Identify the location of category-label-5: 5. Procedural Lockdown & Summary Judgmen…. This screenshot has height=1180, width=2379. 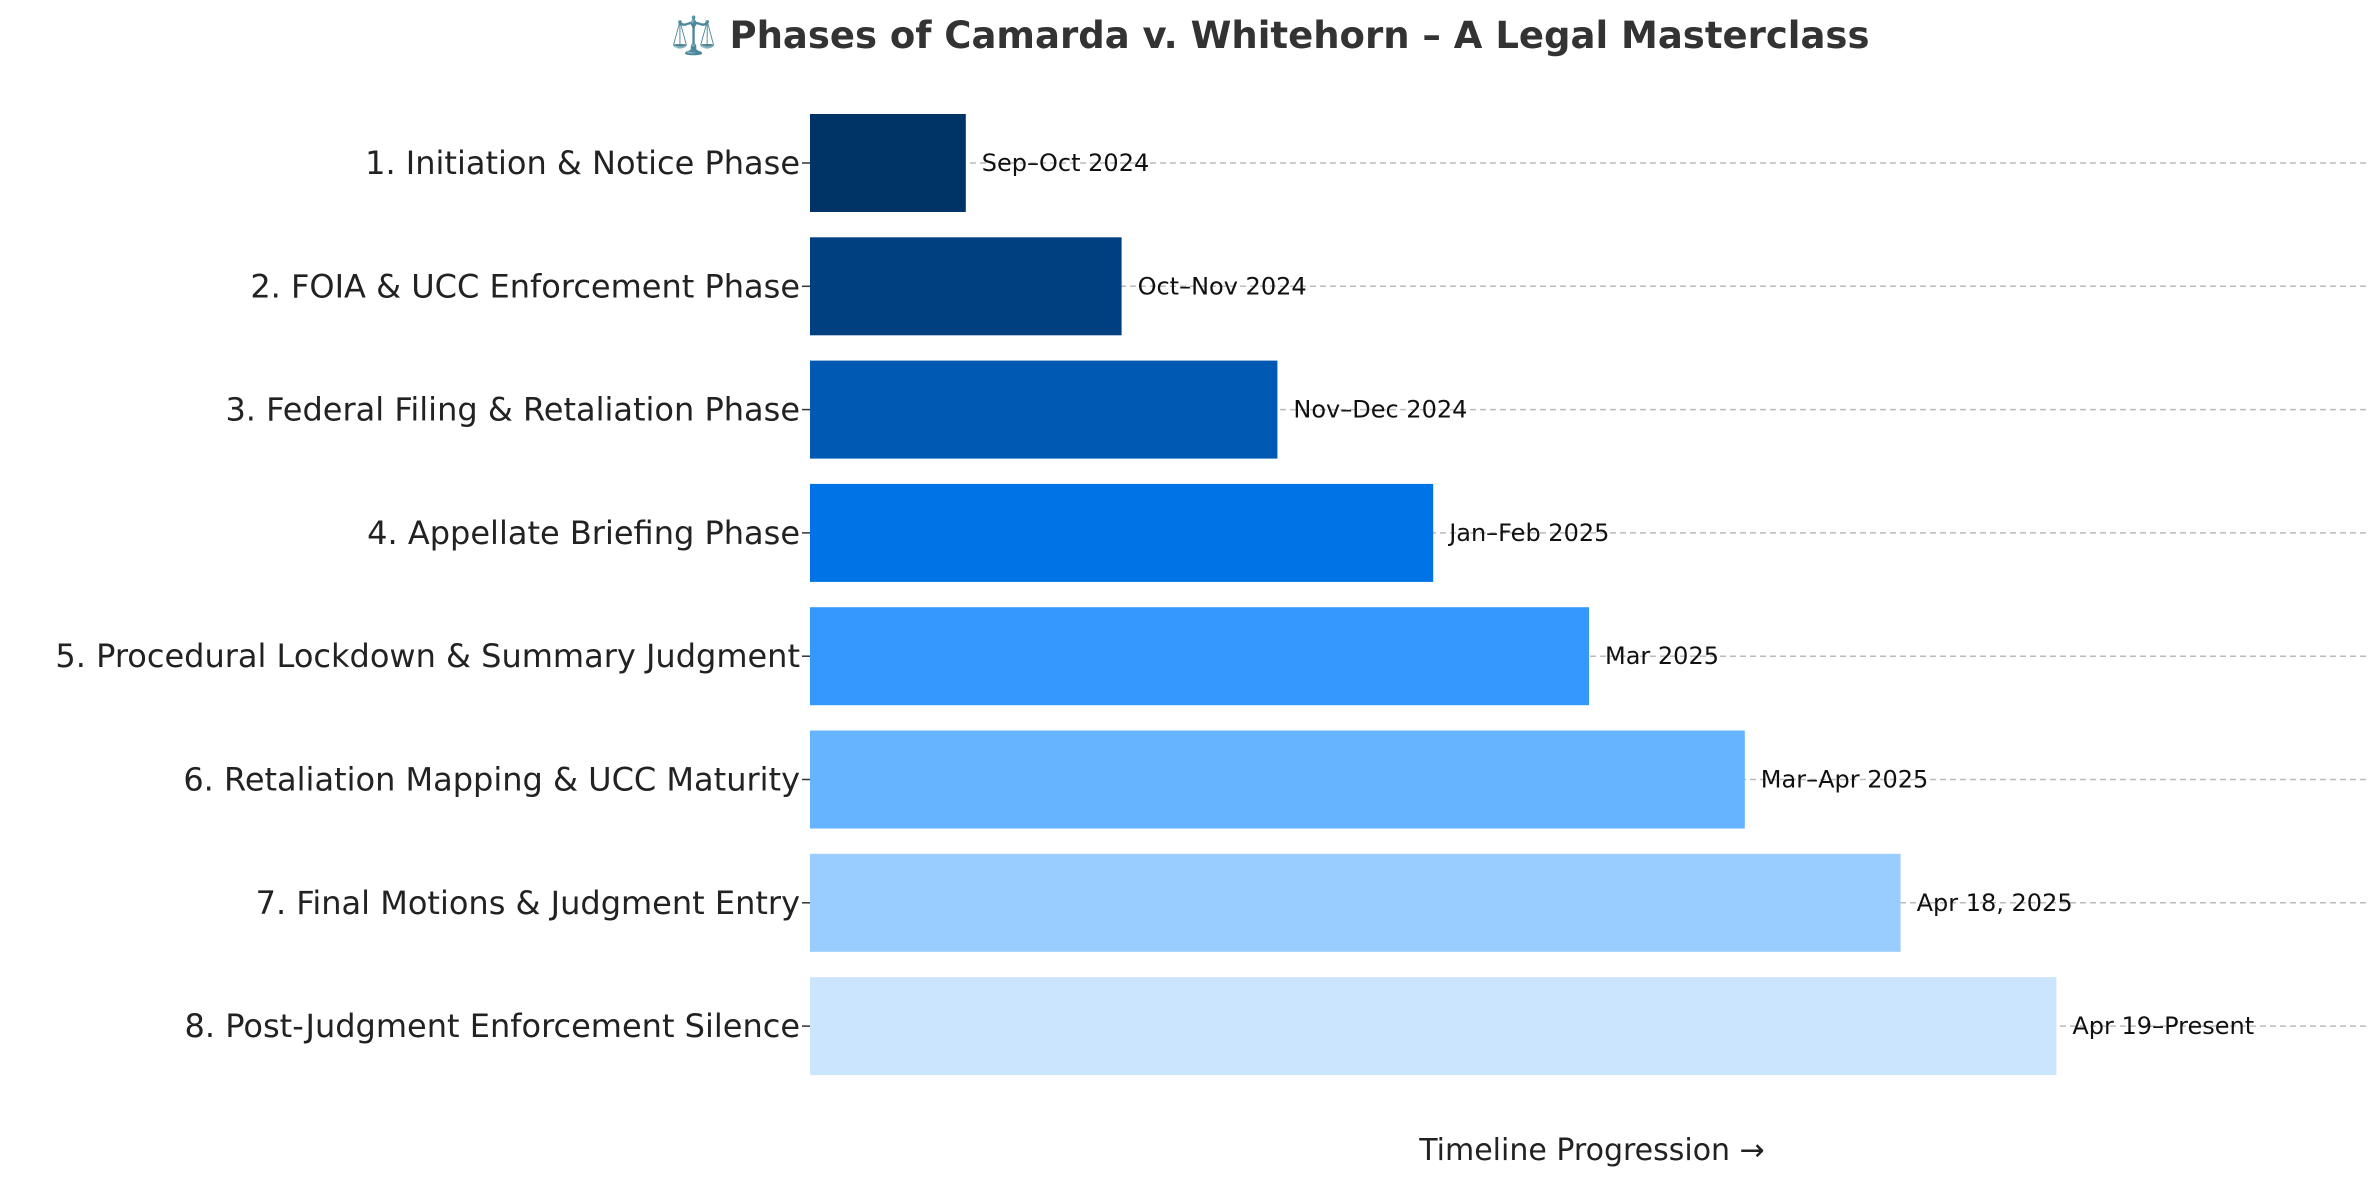
(427, 656).